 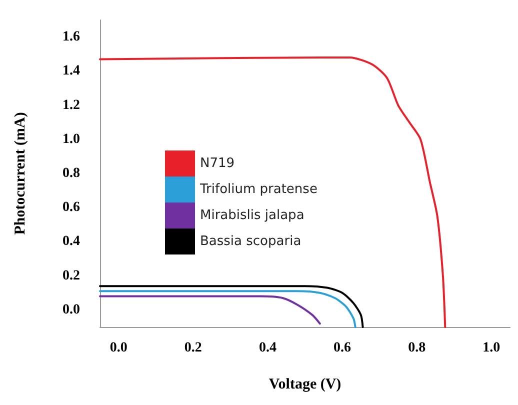 What do you see at coordinates (267, 348) in the screenshot?
I see `x-tick-label: 0.4` at bounding box center [267, 348].